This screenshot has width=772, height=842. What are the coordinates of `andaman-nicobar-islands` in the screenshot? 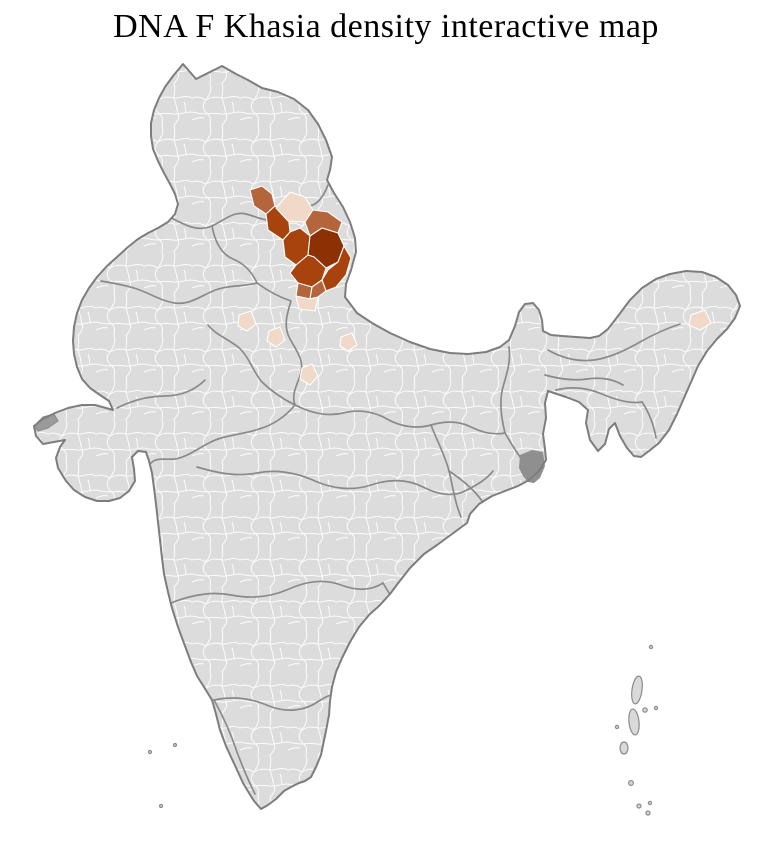 It's located at (636, 730).